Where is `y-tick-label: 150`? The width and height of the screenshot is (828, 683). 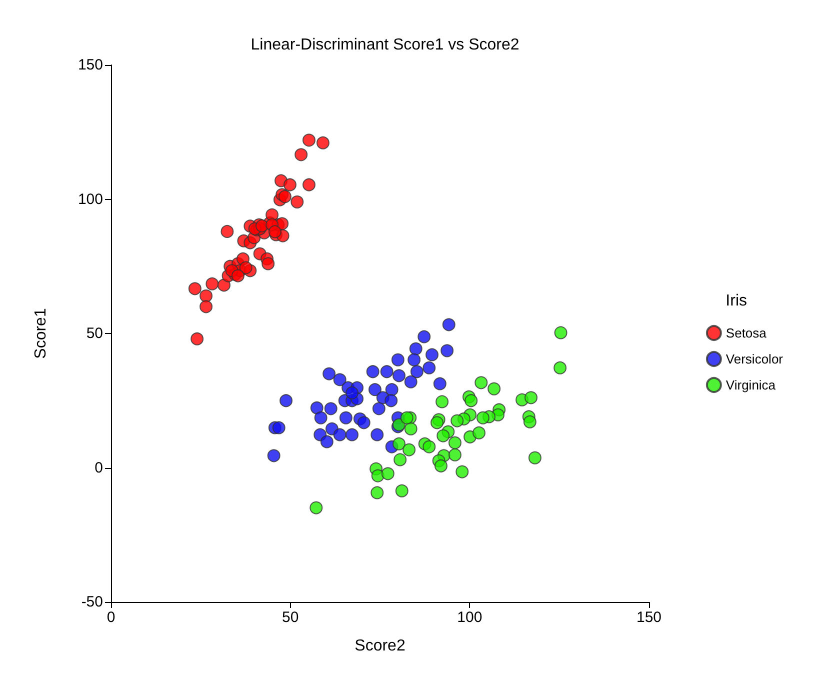 y-tick-label: 150 is located at coordinates (90, 65).